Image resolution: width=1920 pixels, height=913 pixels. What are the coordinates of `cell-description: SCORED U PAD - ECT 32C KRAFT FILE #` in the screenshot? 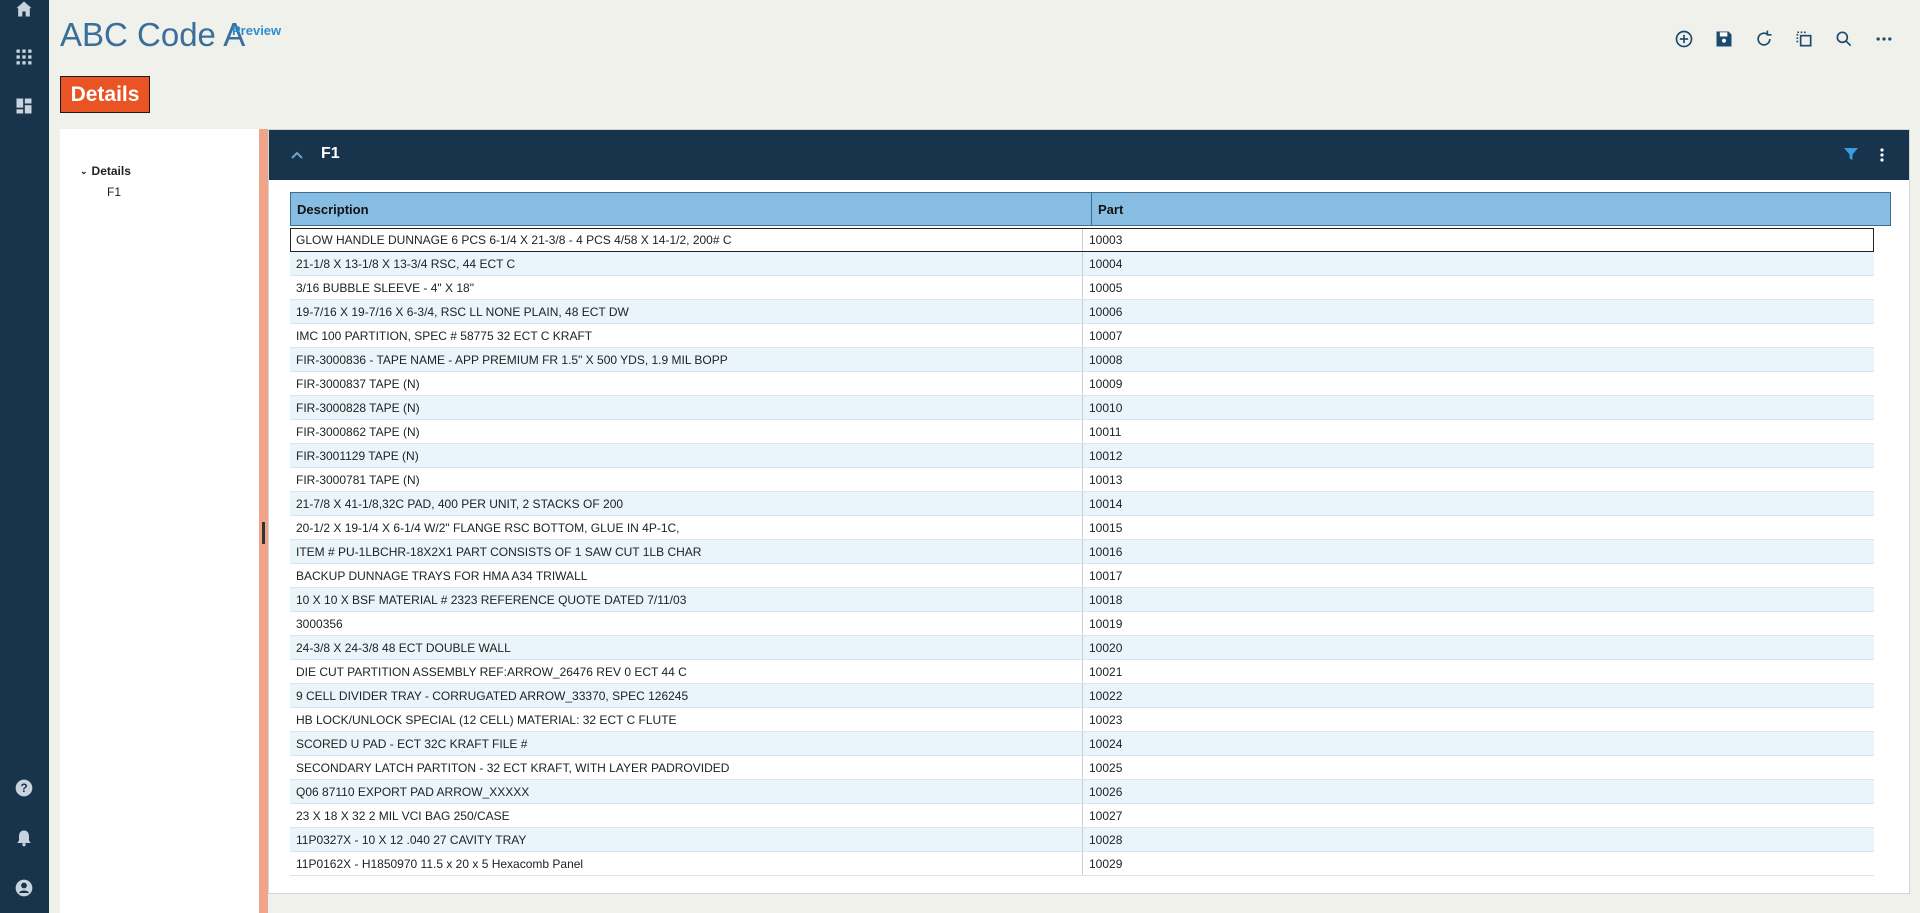 It's located at (686, 743).